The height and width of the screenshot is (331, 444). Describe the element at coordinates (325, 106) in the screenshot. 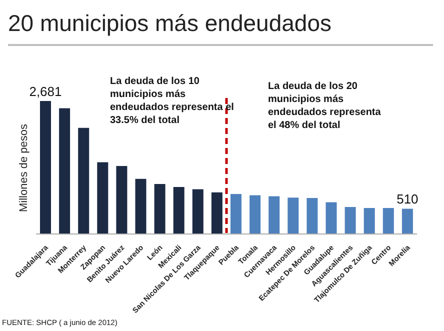

I see `annotation: La deuda de los 20 municipios más endeudados representa el 48% del total` at that location.